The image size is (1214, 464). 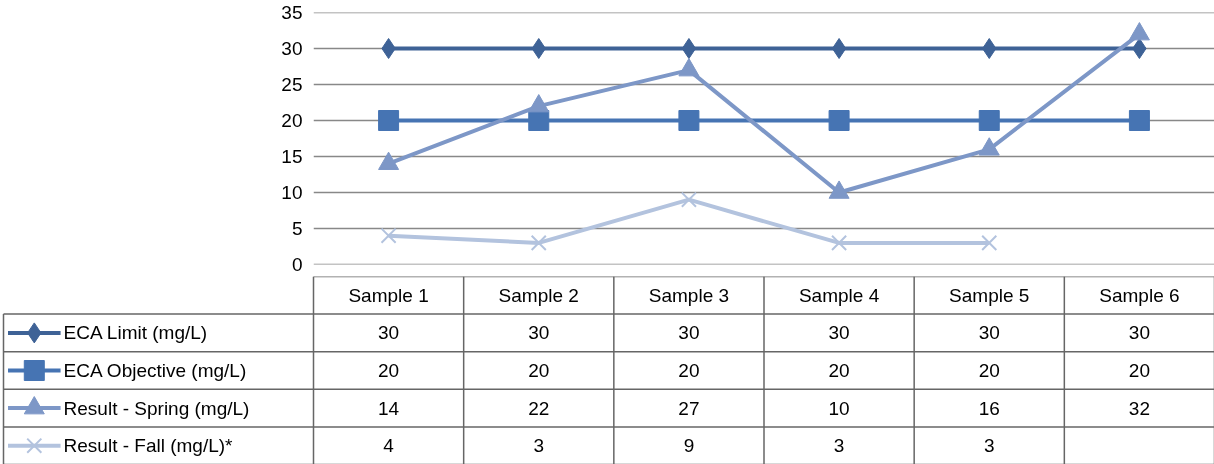 What do you see at coordinates (297, 228) in the screenshot?
I see `y-tick-label: 5` at bounding box center [297, 228].